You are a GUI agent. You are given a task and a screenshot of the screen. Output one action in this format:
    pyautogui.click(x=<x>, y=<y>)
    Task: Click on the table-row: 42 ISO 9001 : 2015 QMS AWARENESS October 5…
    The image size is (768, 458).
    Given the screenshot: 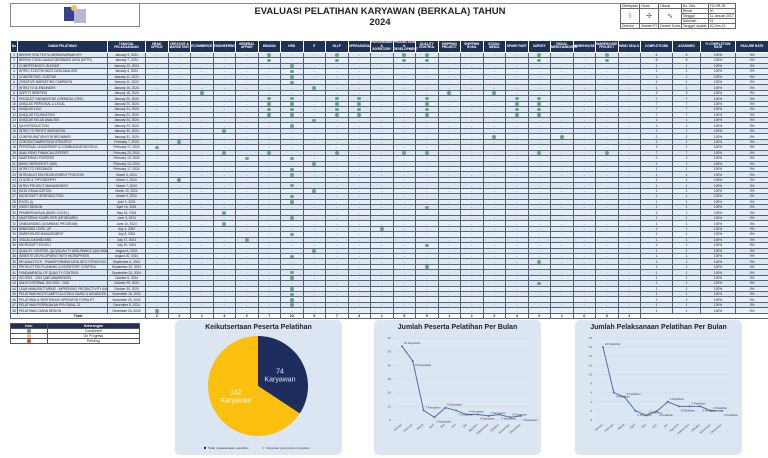 What is the action you would take?
    pyautogui.click(x=389, y=278)
    